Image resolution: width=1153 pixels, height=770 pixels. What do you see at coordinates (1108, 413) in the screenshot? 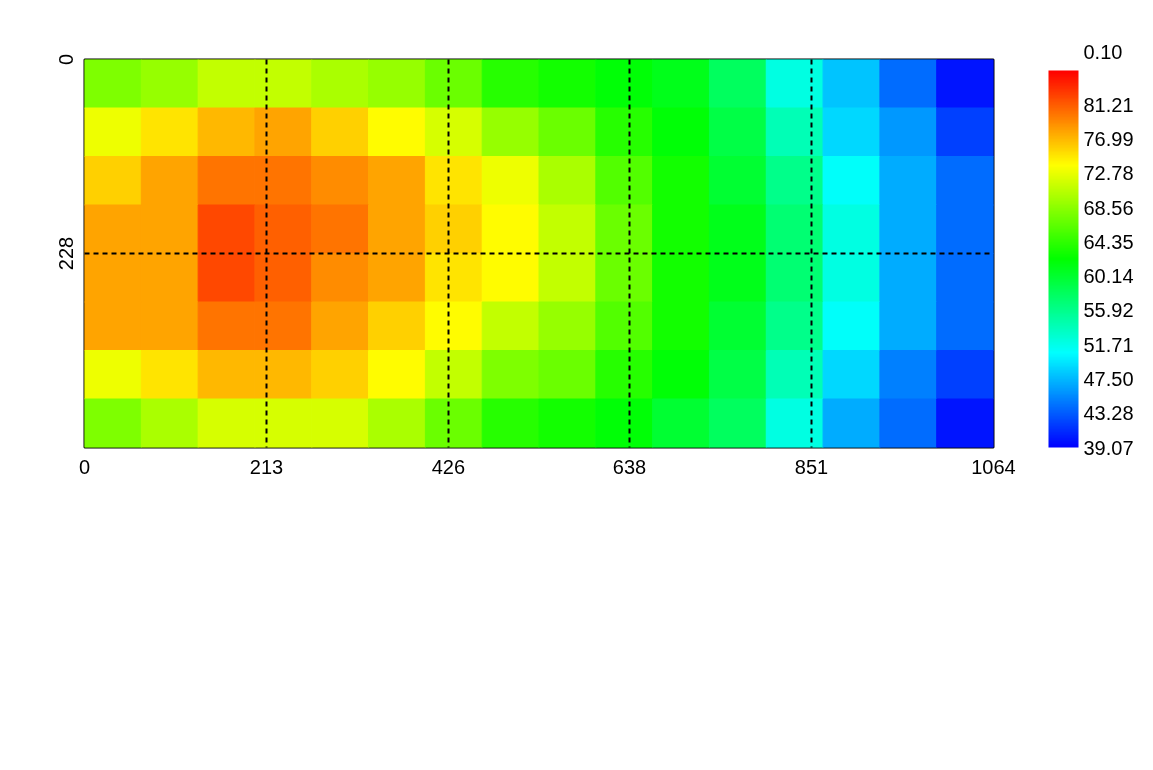
I see `color-bar-label: 43.28` at bounding box center [1108, 413].